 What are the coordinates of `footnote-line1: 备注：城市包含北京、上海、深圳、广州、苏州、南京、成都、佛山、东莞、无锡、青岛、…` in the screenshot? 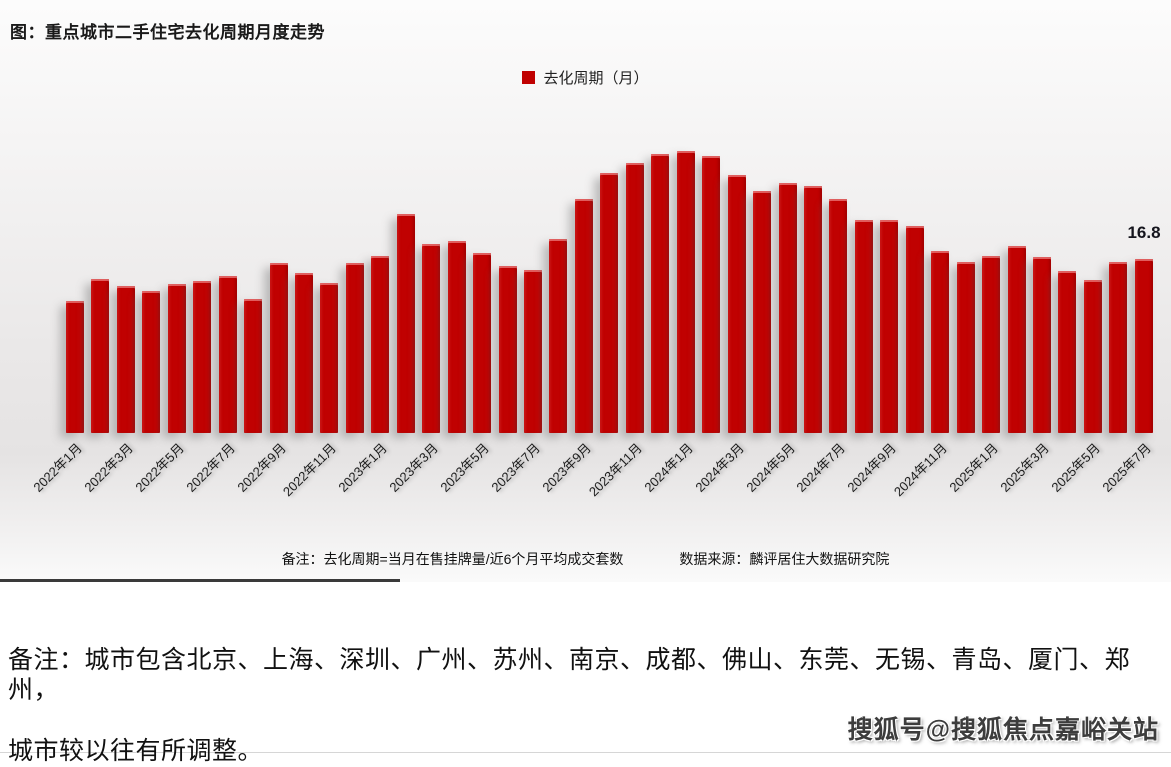 It's located at (569, 675).